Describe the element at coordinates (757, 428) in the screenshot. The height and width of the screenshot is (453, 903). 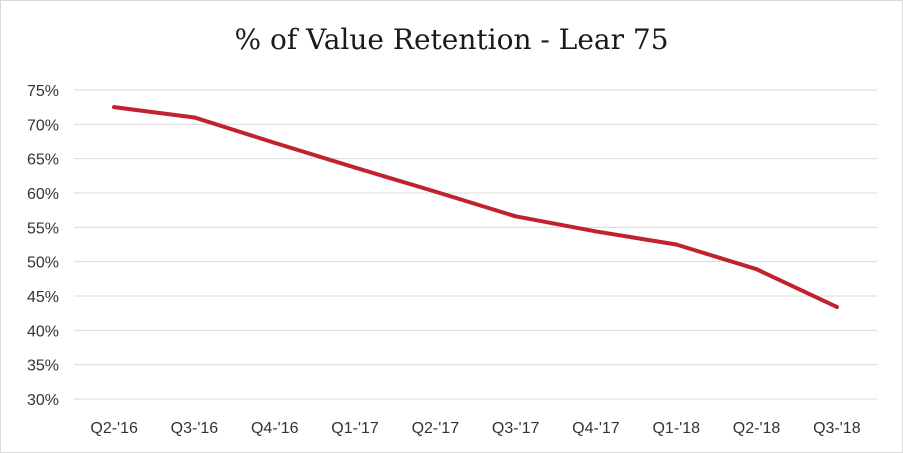
I see `x-tick-label: Q2-'18` at that location.